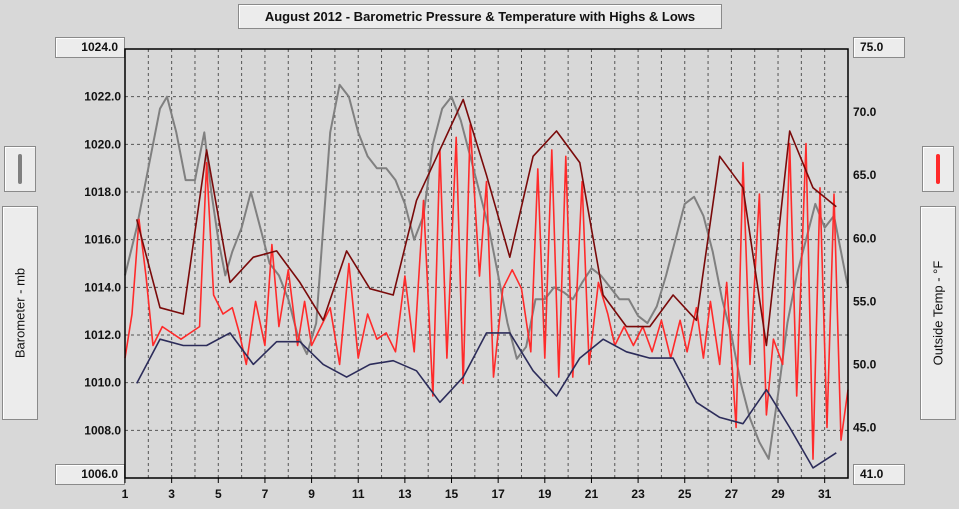 The image size is (959, 509). What do you see at coordinates (405, 494) in the screenshot?
I see `x-tick-label: 13` at bounding box center [405, 494].